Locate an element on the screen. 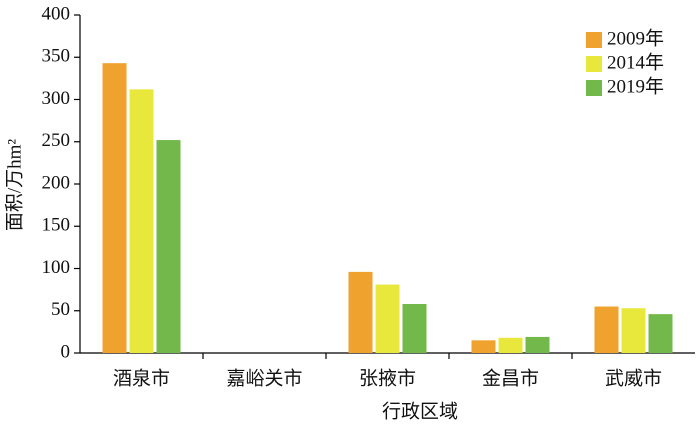 The height and width of the screenshot is (431, 700). y-tick-label: 100 is located at coordinates (56, 267).